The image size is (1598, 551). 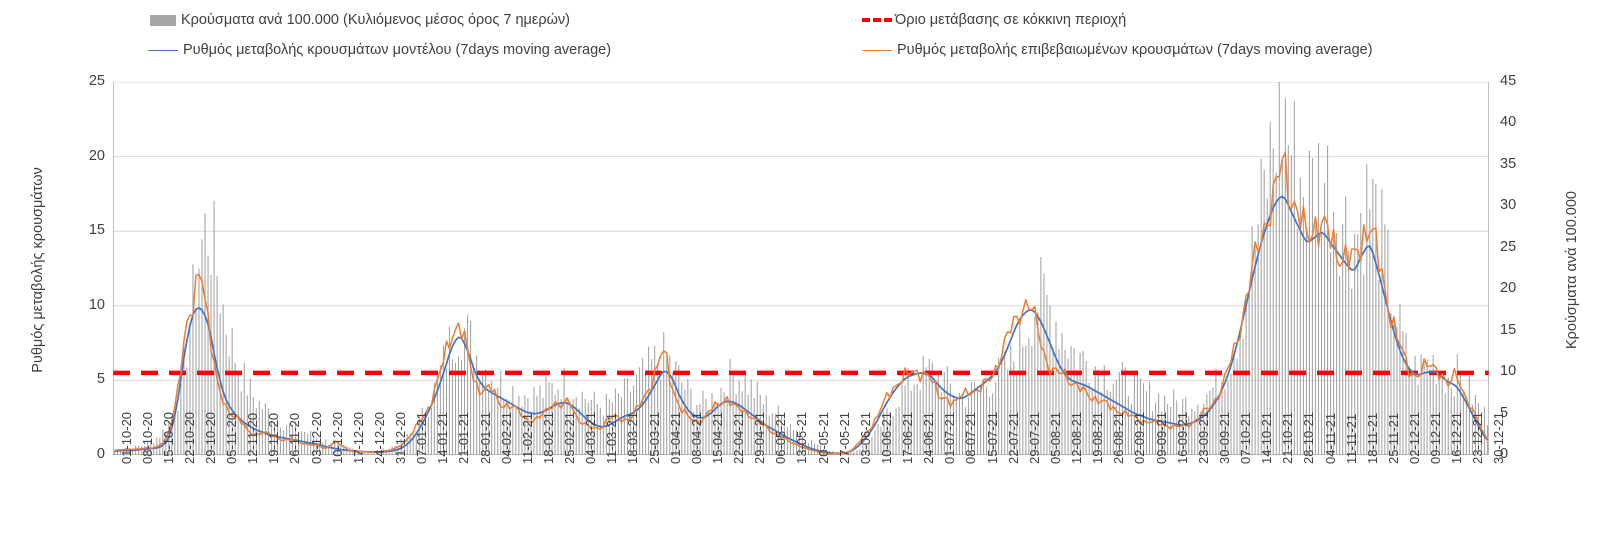 What do you see at coordinates (675, 437) in the screenshot?
I see `x-tick-label: 01-04-21` at bounding box center [675, 437].